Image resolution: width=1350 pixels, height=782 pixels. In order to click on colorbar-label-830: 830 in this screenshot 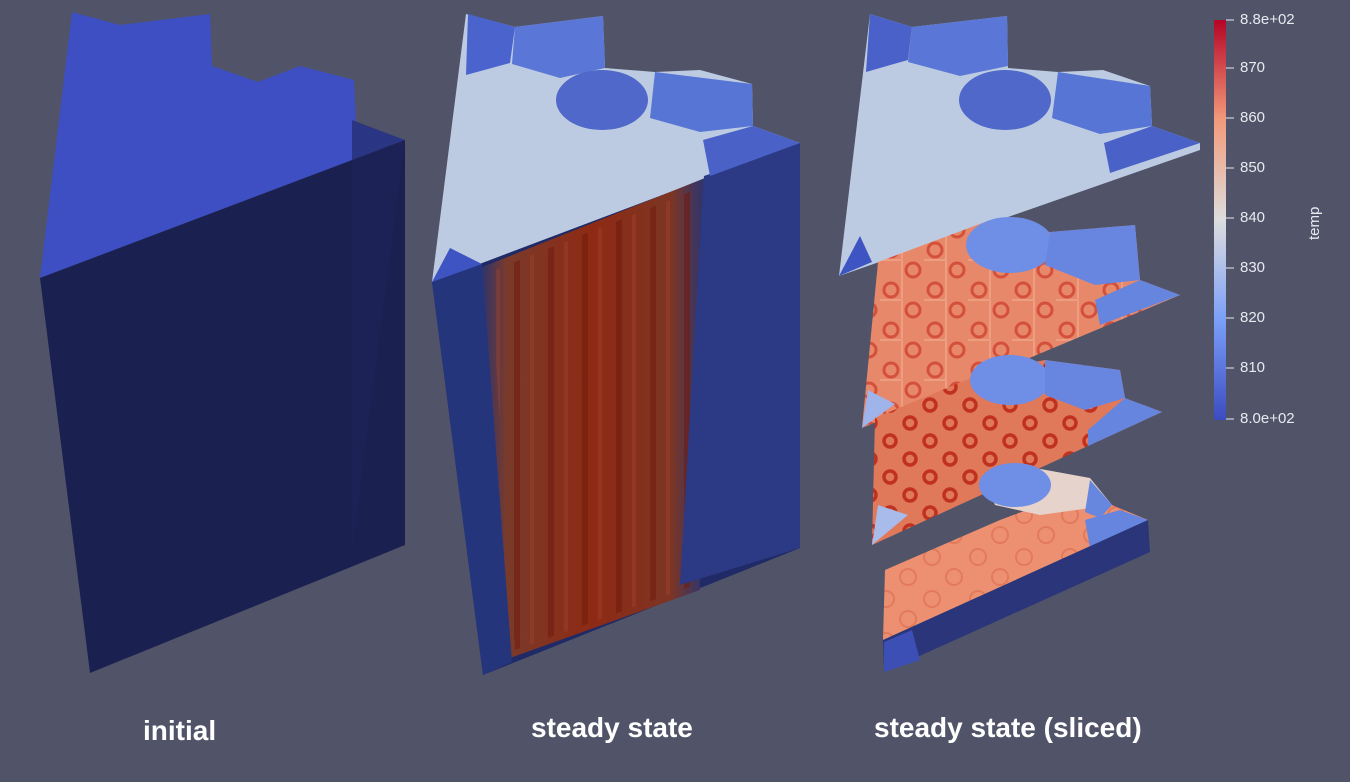, I will do `click(1253, 267)`.